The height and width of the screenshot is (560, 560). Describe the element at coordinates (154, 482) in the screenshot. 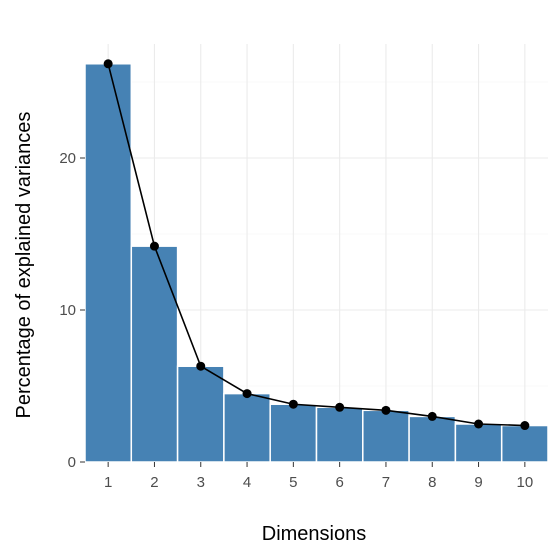

I see `x-tick-label: 2` at that location.